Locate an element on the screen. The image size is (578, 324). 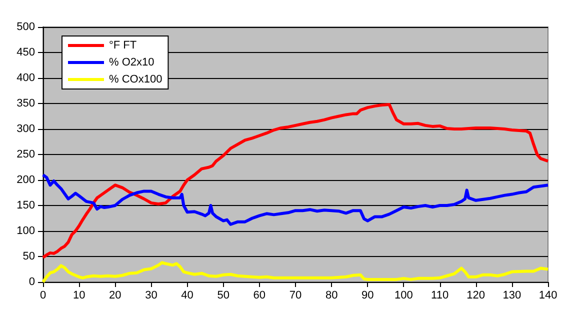
x-tick-label: 140 is located at coordinates (548, 296).